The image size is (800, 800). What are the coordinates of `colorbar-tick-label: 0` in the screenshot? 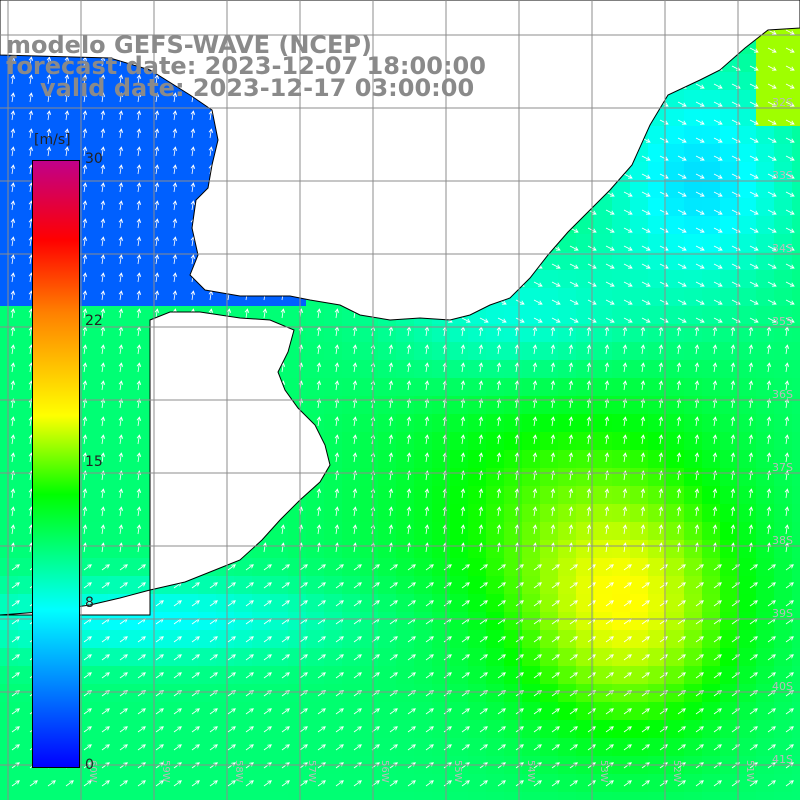 It's located at (89, 765).